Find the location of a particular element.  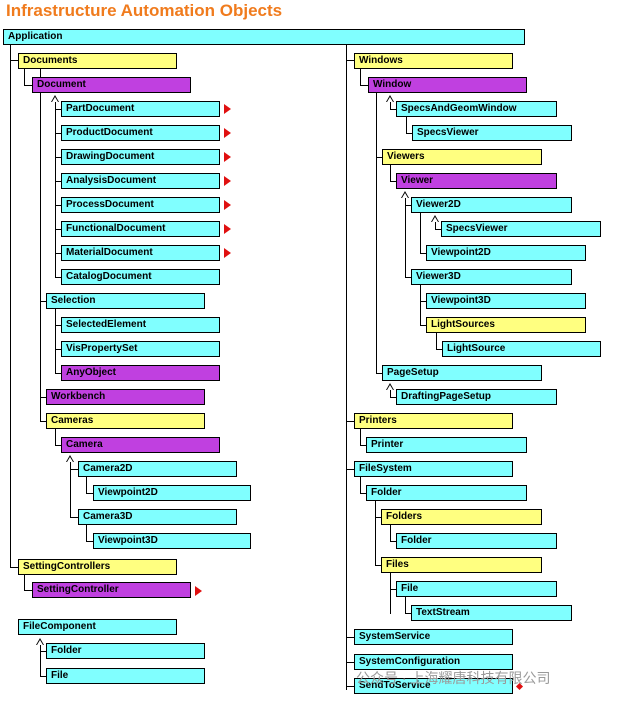

object-file-system: FileSystem is located at coordinates (433, 469).